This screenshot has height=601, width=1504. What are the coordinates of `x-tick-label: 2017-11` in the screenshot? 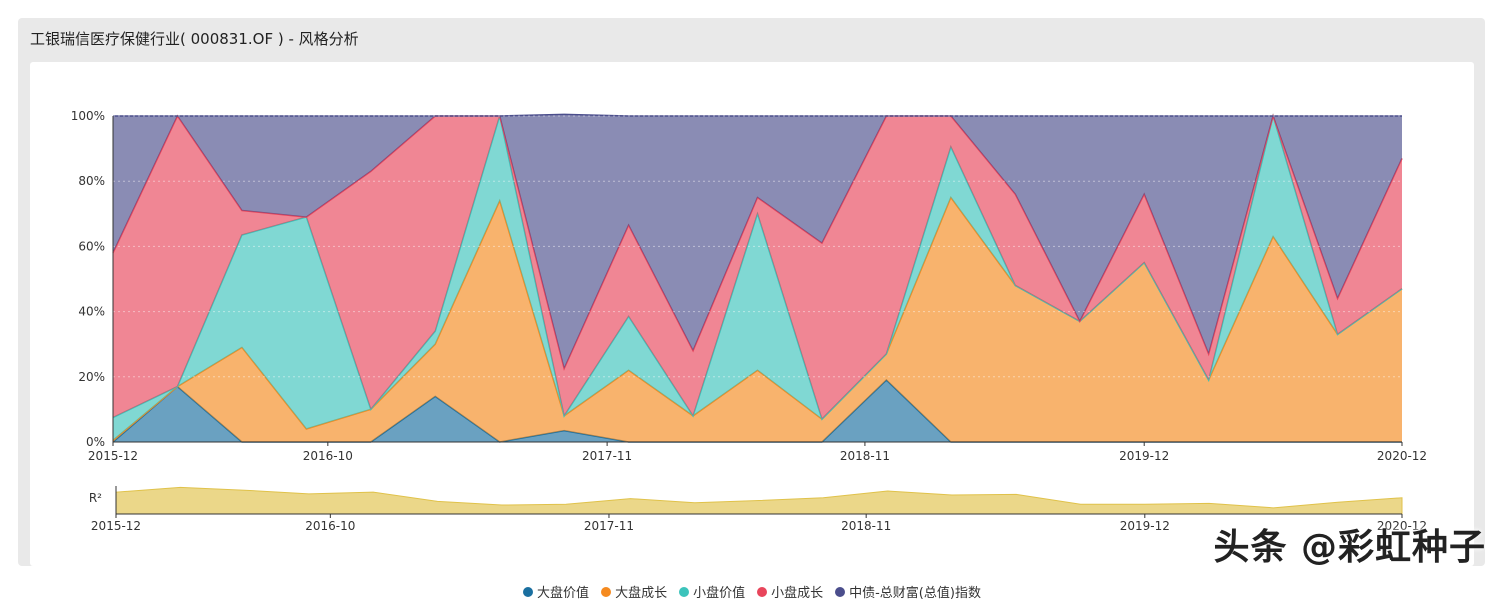 It's located at (607, 456).